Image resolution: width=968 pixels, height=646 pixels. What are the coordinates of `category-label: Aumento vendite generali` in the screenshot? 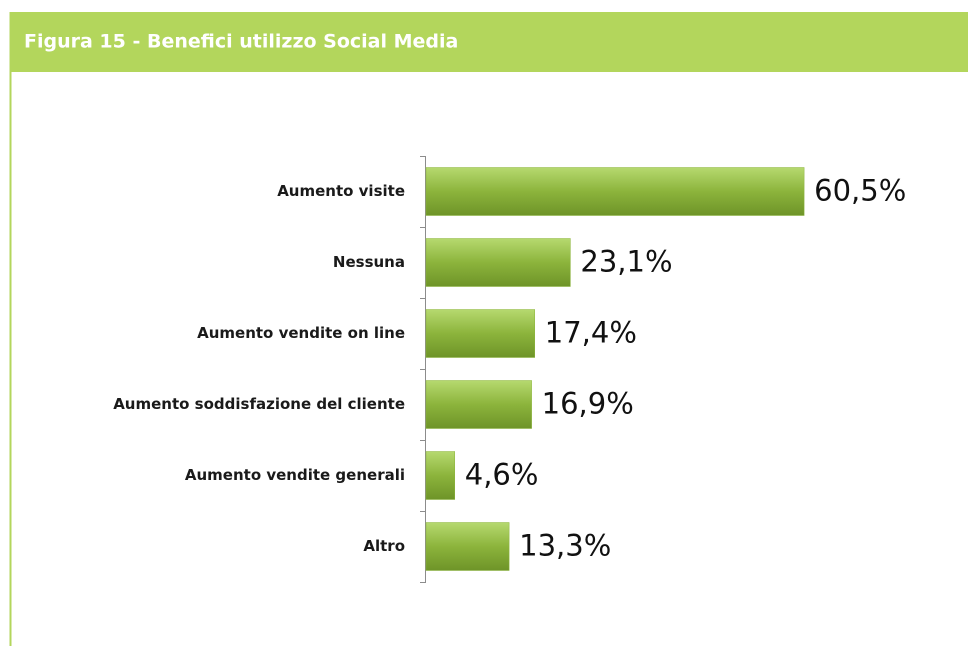 It's located at (295, 475).